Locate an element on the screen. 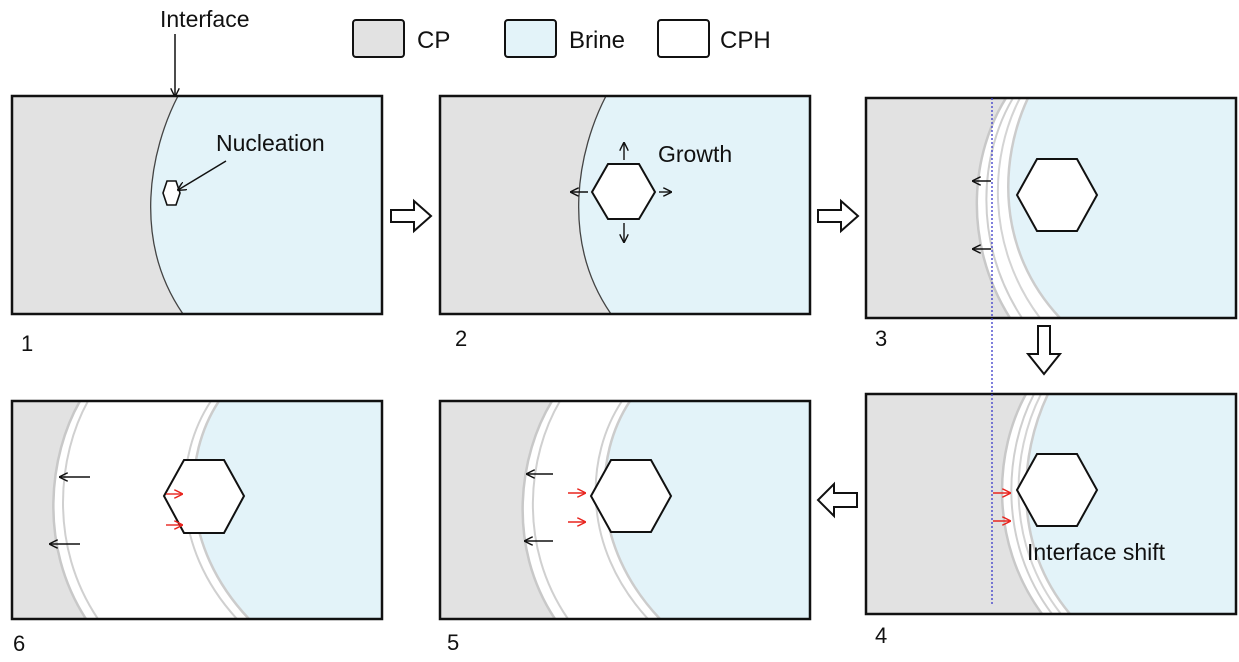 This screenshot has height=662, width=1239. panel-4: Interface shift 4 is located at coordinates (1051, 520).